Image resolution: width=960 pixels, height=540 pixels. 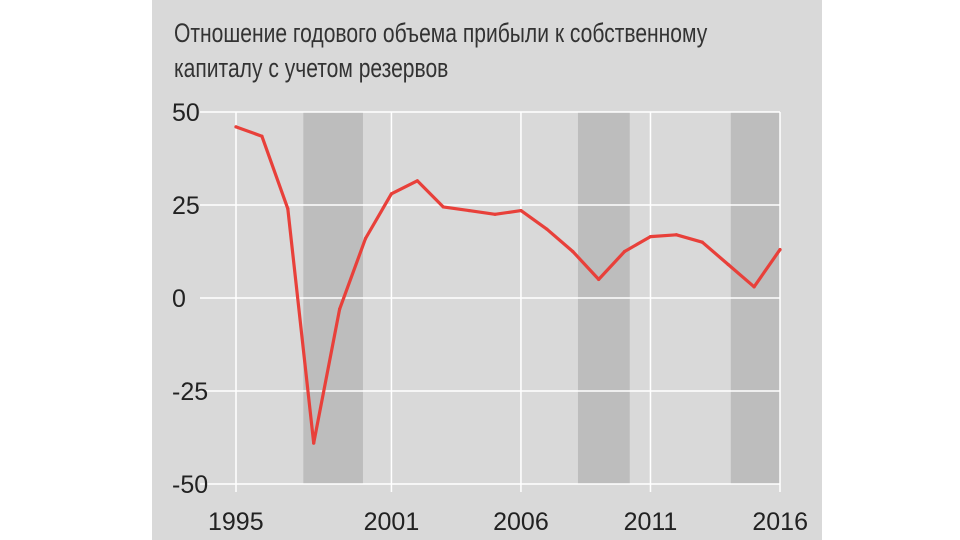 I want to click on y-tick-label: -50, so click(x=190, y=485).